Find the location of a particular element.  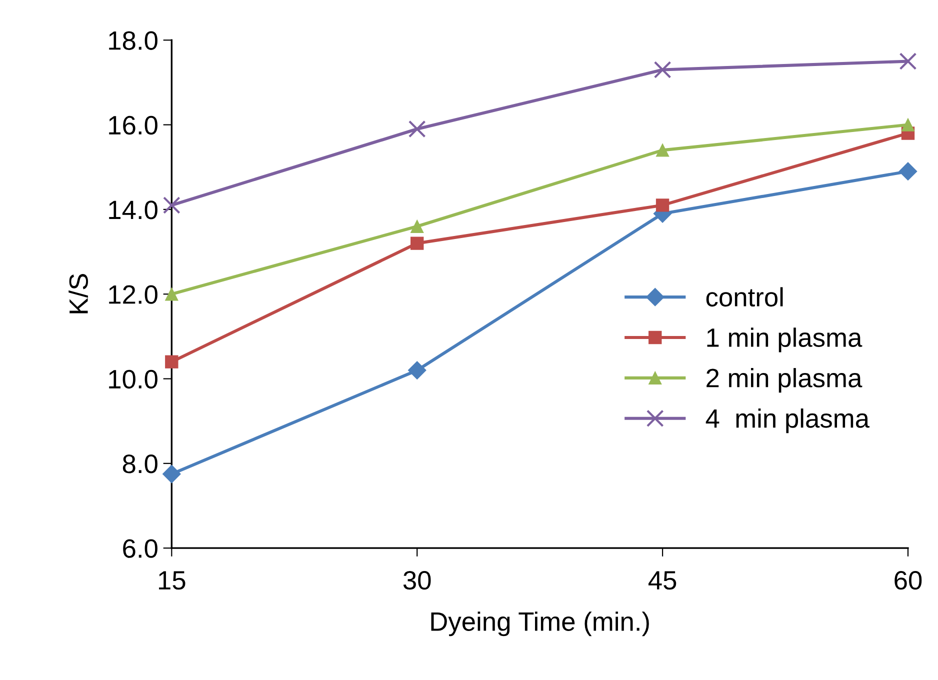

x-tick-label: 60 is located at coordinates (908, 580).